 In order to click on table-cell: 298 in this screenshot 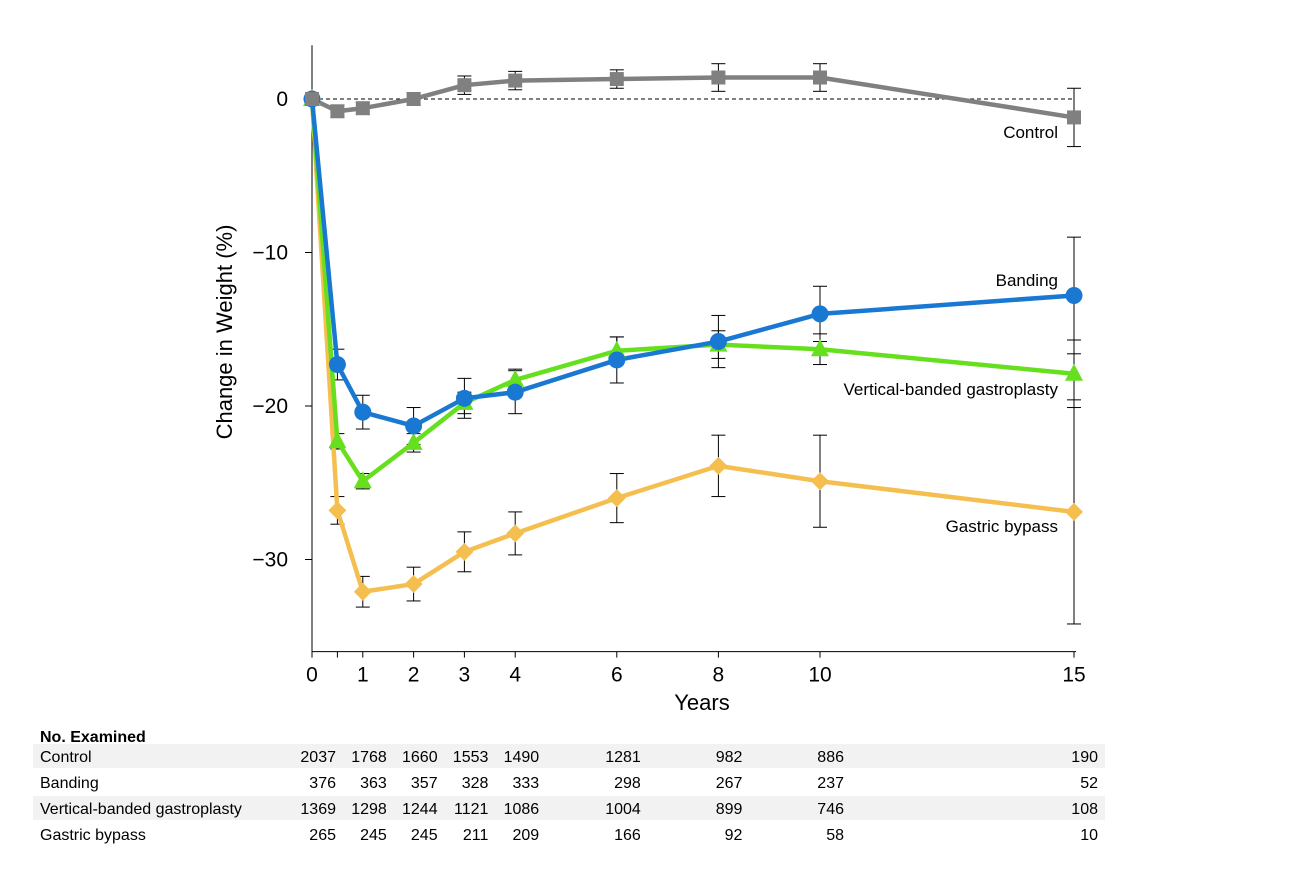, I will do `click(627, 783)`.